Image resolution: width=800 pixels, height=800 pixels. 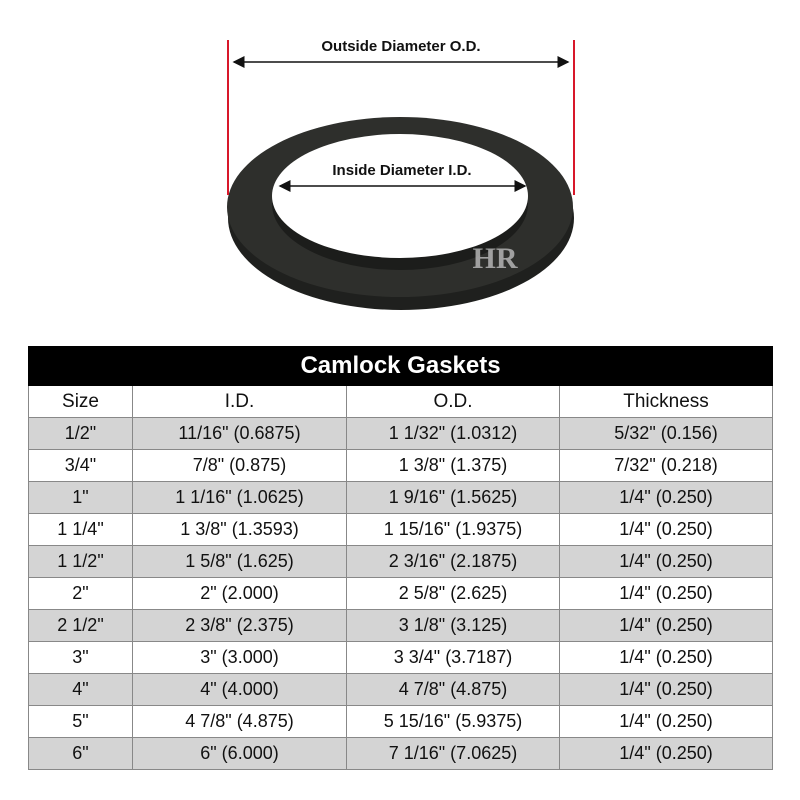 What do you see at coordinates (400, 366) in the screenshot?
I see `table-title: Camlock Gaskets` at bounding box center [400, 366].